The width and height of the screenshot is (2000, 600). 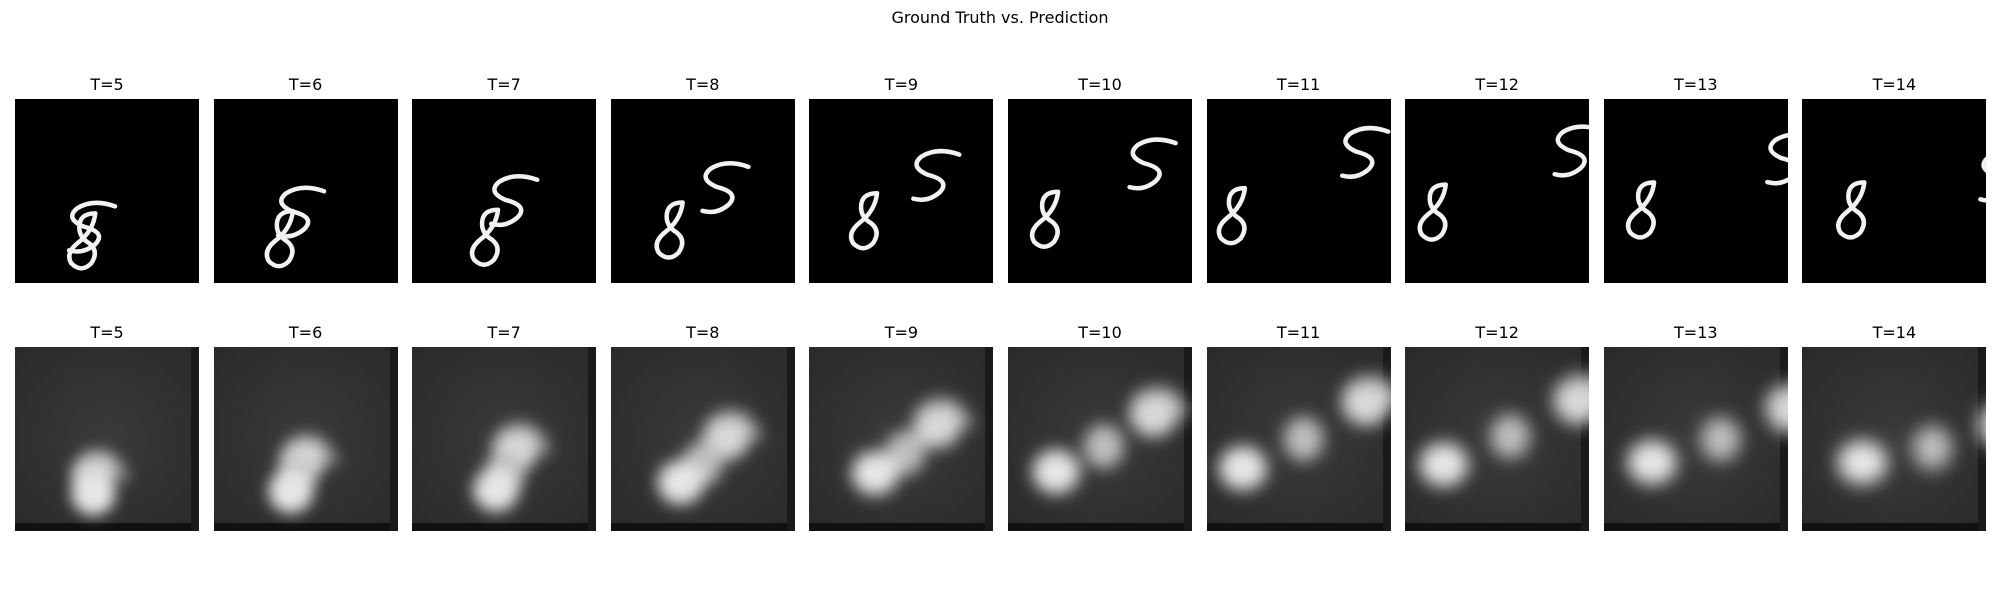 I want to click on figure-title: Ground Truth vs. Prediction, so click(x=1000, y=17).